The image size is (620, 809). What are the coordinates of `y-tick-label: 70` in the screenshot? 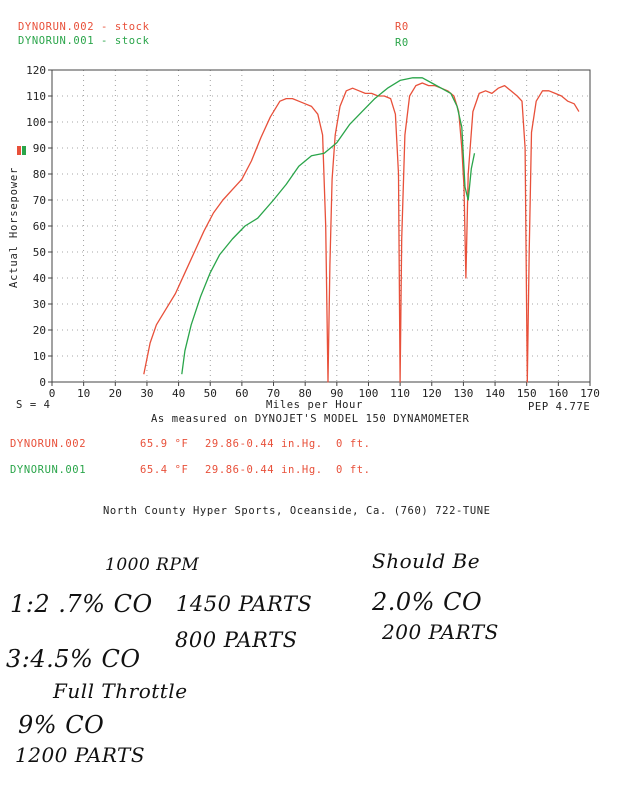 It's located at (39, 200).